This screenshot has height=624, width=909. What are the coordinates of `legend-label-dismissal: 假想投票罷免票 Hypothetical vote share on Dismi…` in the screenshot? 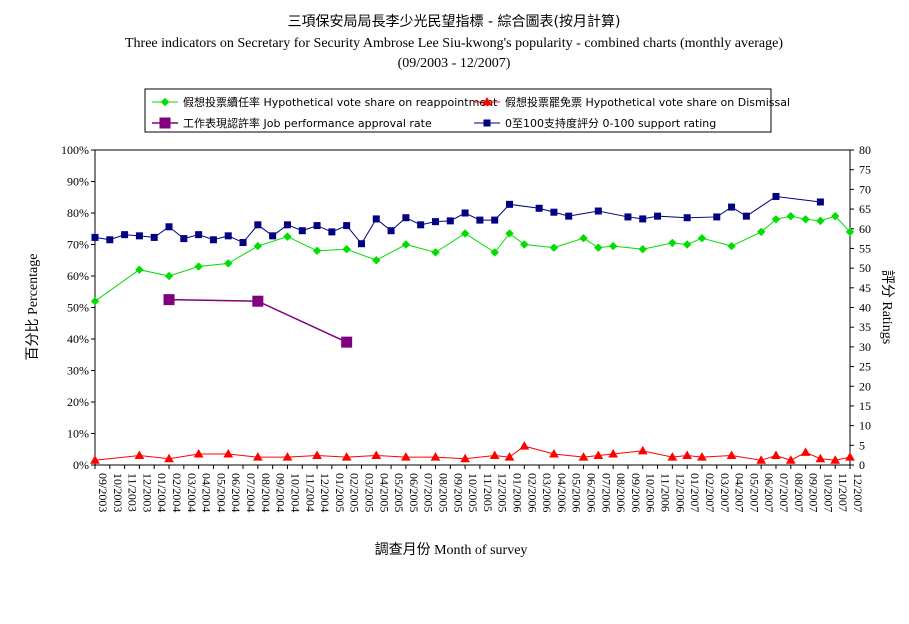 It's located at (647, 102).